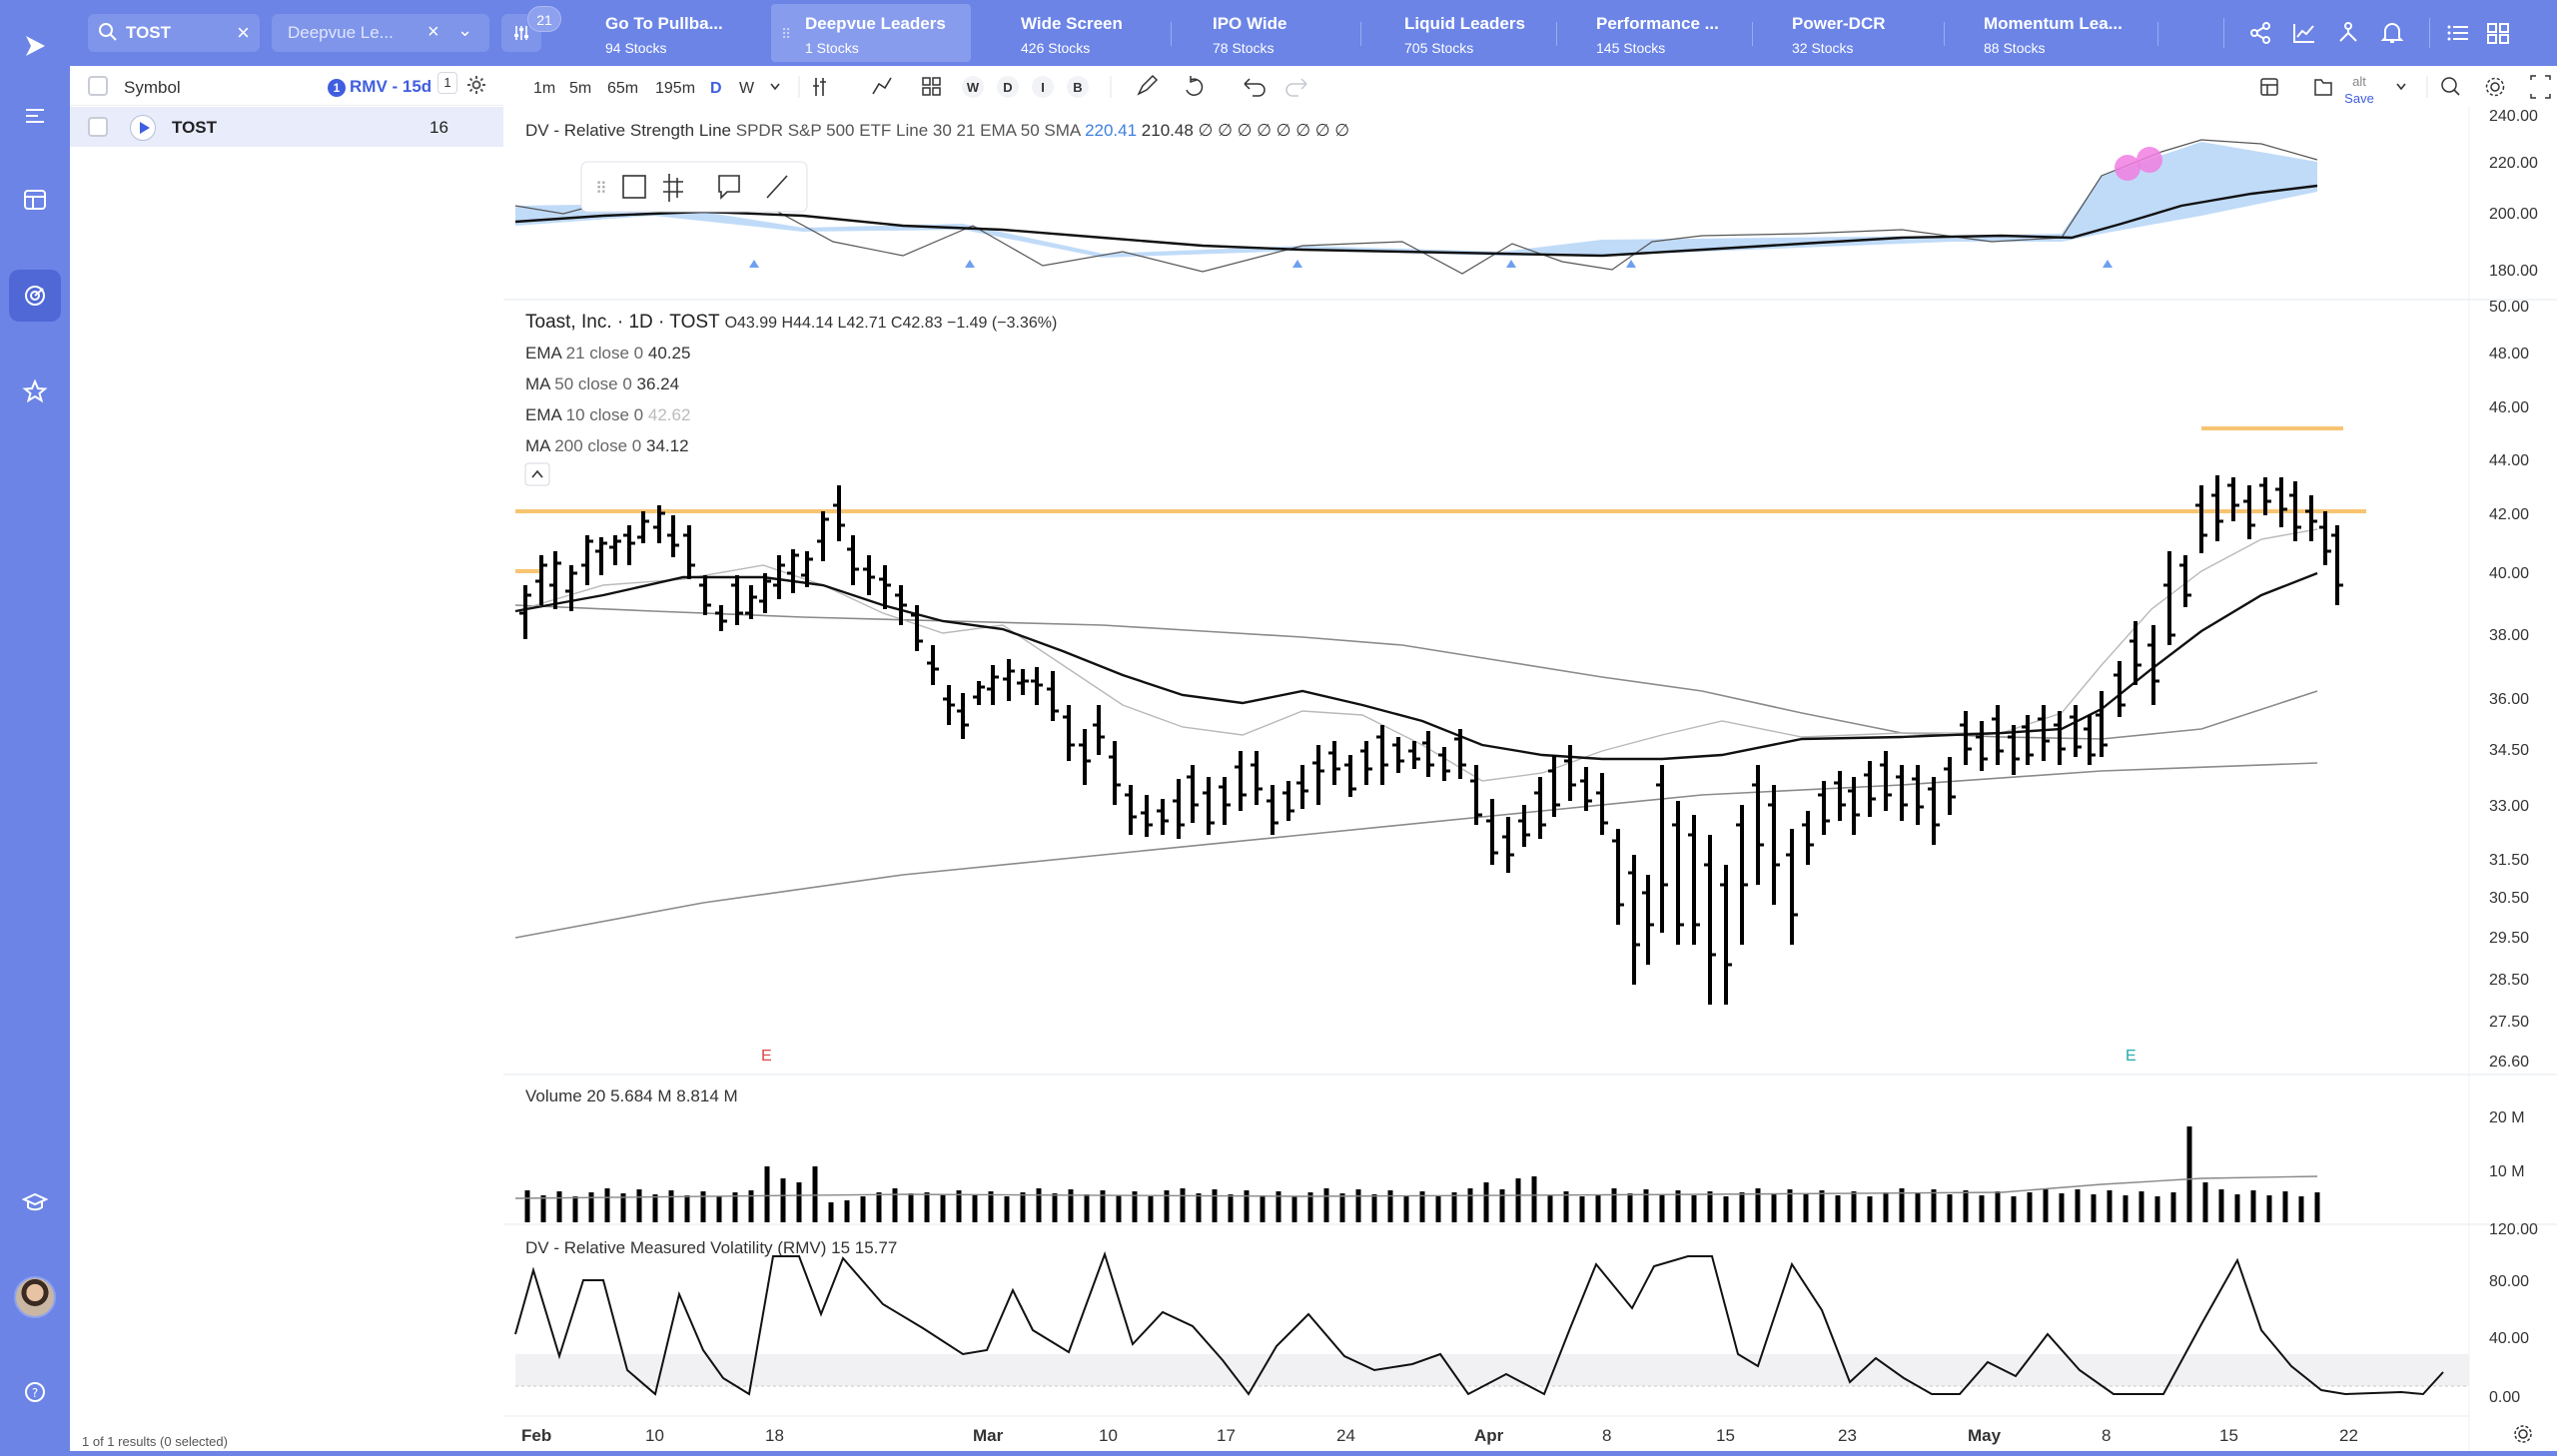 The image size is (2557, 1456). What do you see at coordinates (2359, 99) in the screenshot?
I see `save-button: Save` at bounding box center [2359, 99].